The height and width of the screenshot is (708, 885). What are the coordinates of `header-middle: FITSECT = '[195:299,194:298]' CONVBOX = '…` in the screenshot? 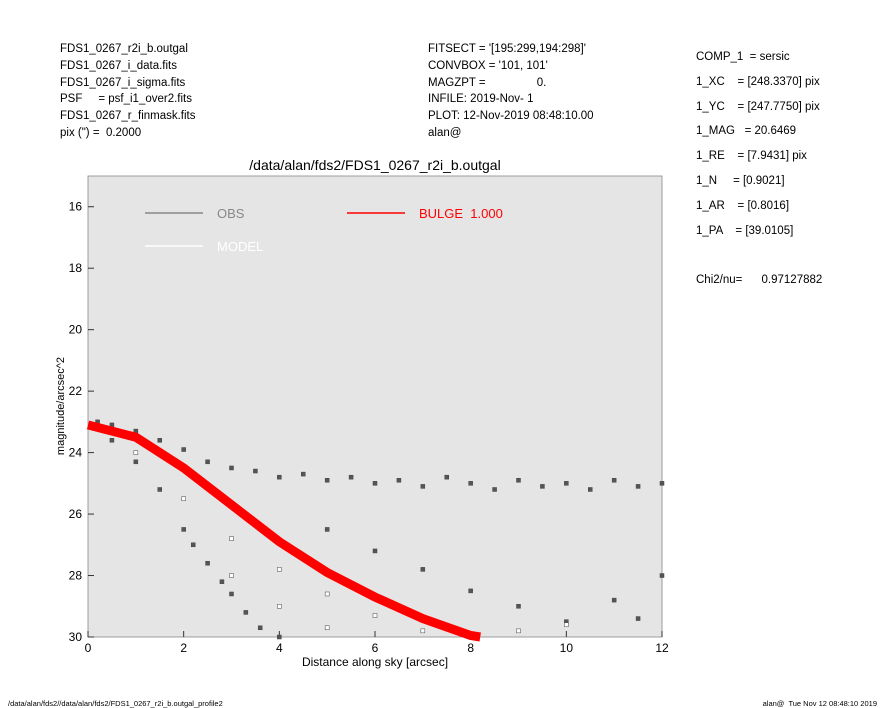 It's located at (511, 91).